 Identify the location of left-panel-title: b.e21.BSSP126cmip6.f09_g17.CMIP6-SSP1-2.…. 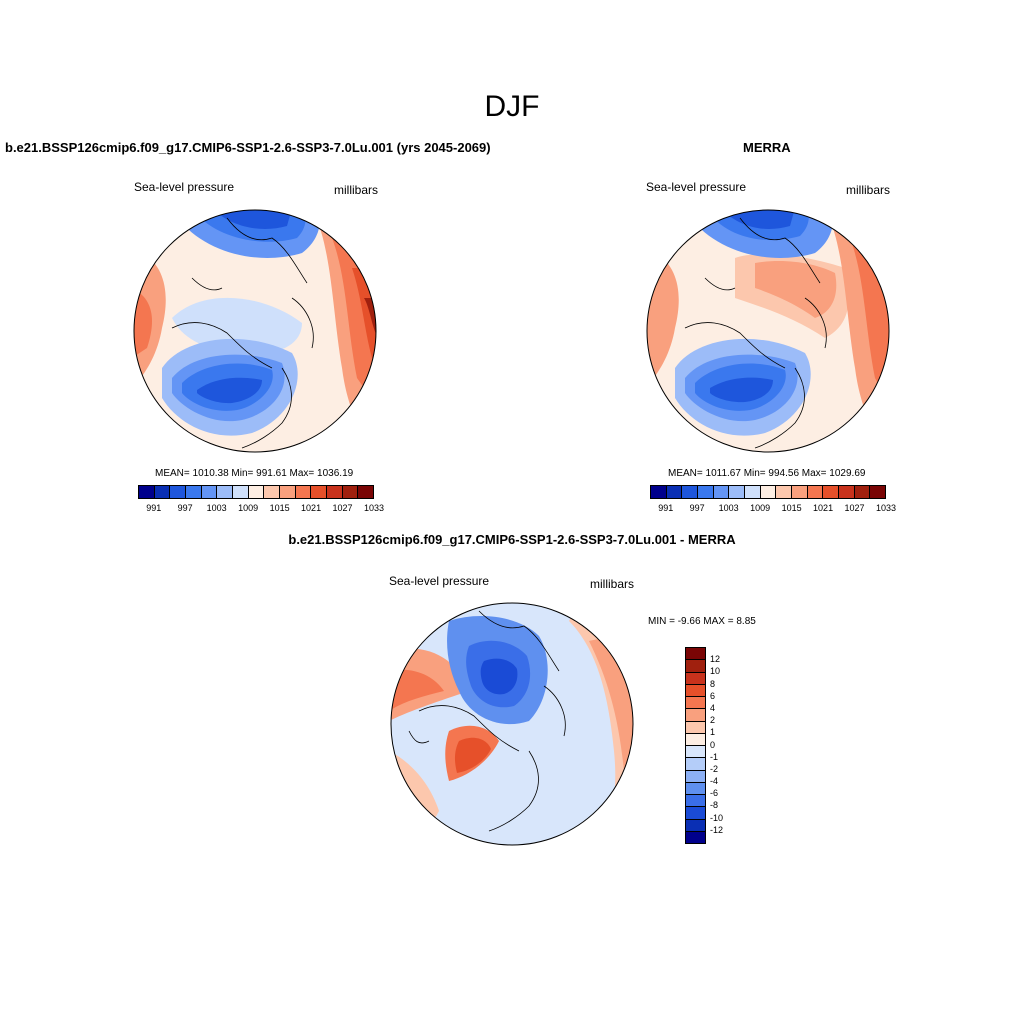
(248, 147).